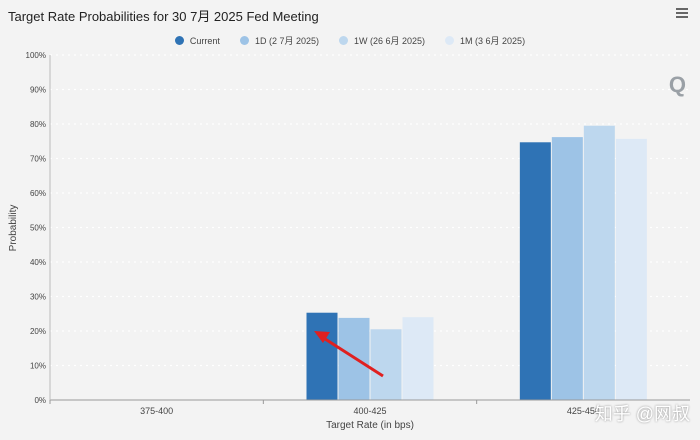 This screenshot has height=440, width=700. Describe the element at coordinates (36, 55) in the screenshot. I see `y-tick-label: 100%` at that location.